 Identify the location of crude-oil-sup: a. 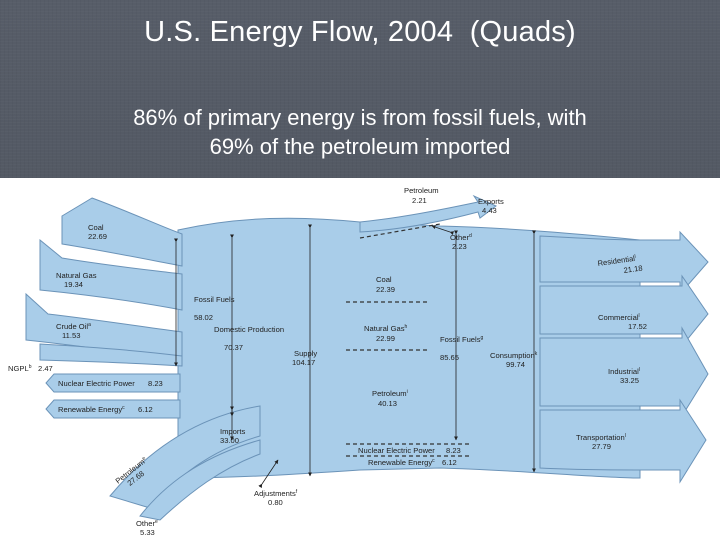
(89, 325).